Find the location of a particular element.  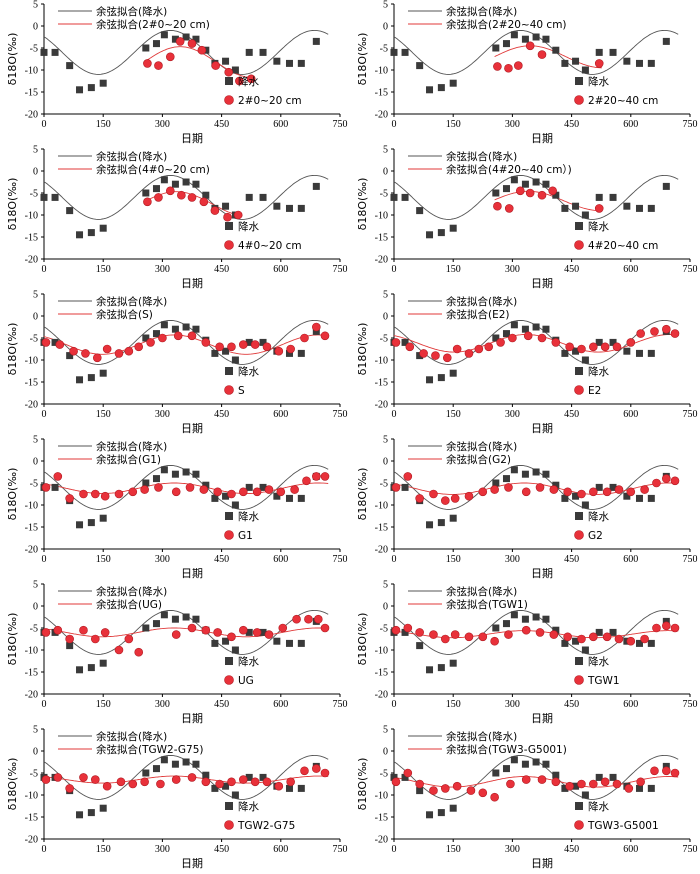

legend-fit-sample: 余弦拟合(G2) is located at coordinates (478, 459).